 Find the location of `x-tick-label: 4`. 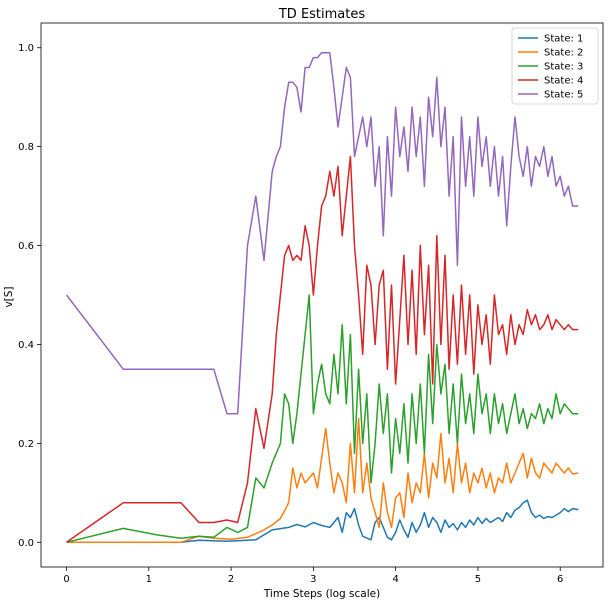

x-tick-label: 4 is located at coordinates (395, 579).